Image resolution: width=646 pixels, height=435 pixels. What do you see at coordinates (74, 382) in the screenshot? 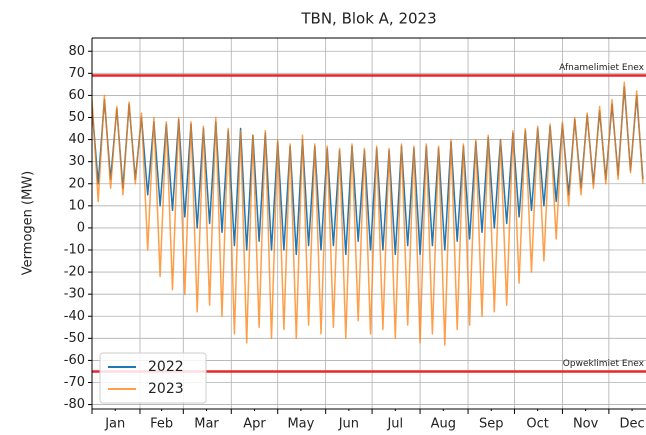
I see `y-tick-label: -70` at bounding box center [74, 382].